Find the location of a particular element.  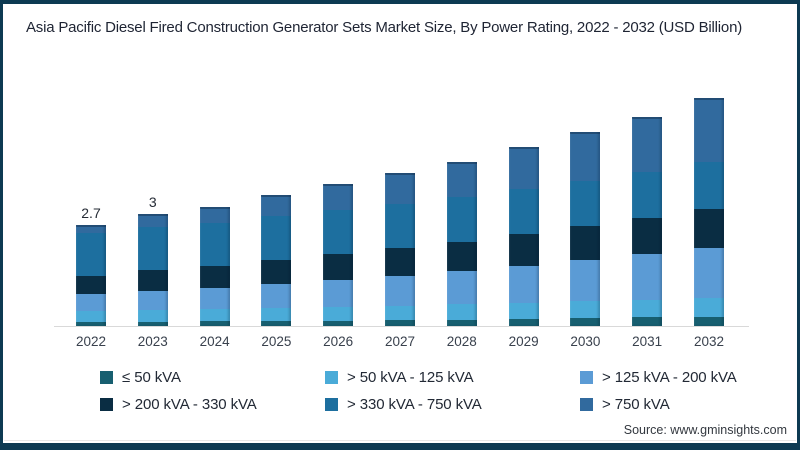

bar-2025 is located at coordinates (276, 260).